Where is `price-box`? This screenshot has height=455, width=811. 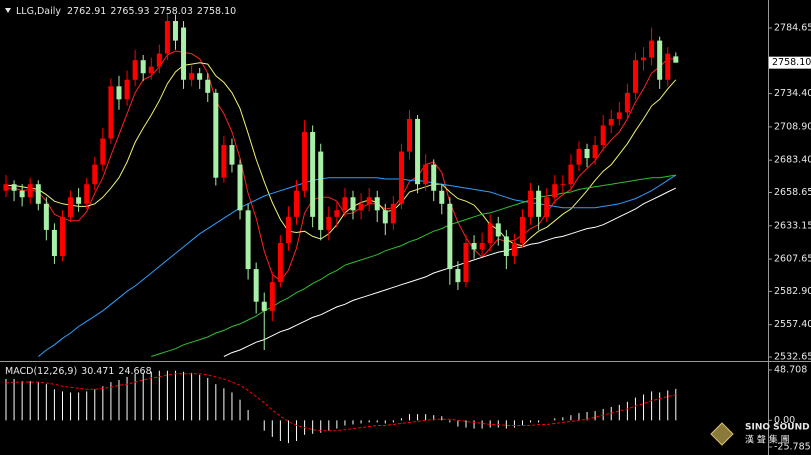
price-box is located at coordinates (790, 62).